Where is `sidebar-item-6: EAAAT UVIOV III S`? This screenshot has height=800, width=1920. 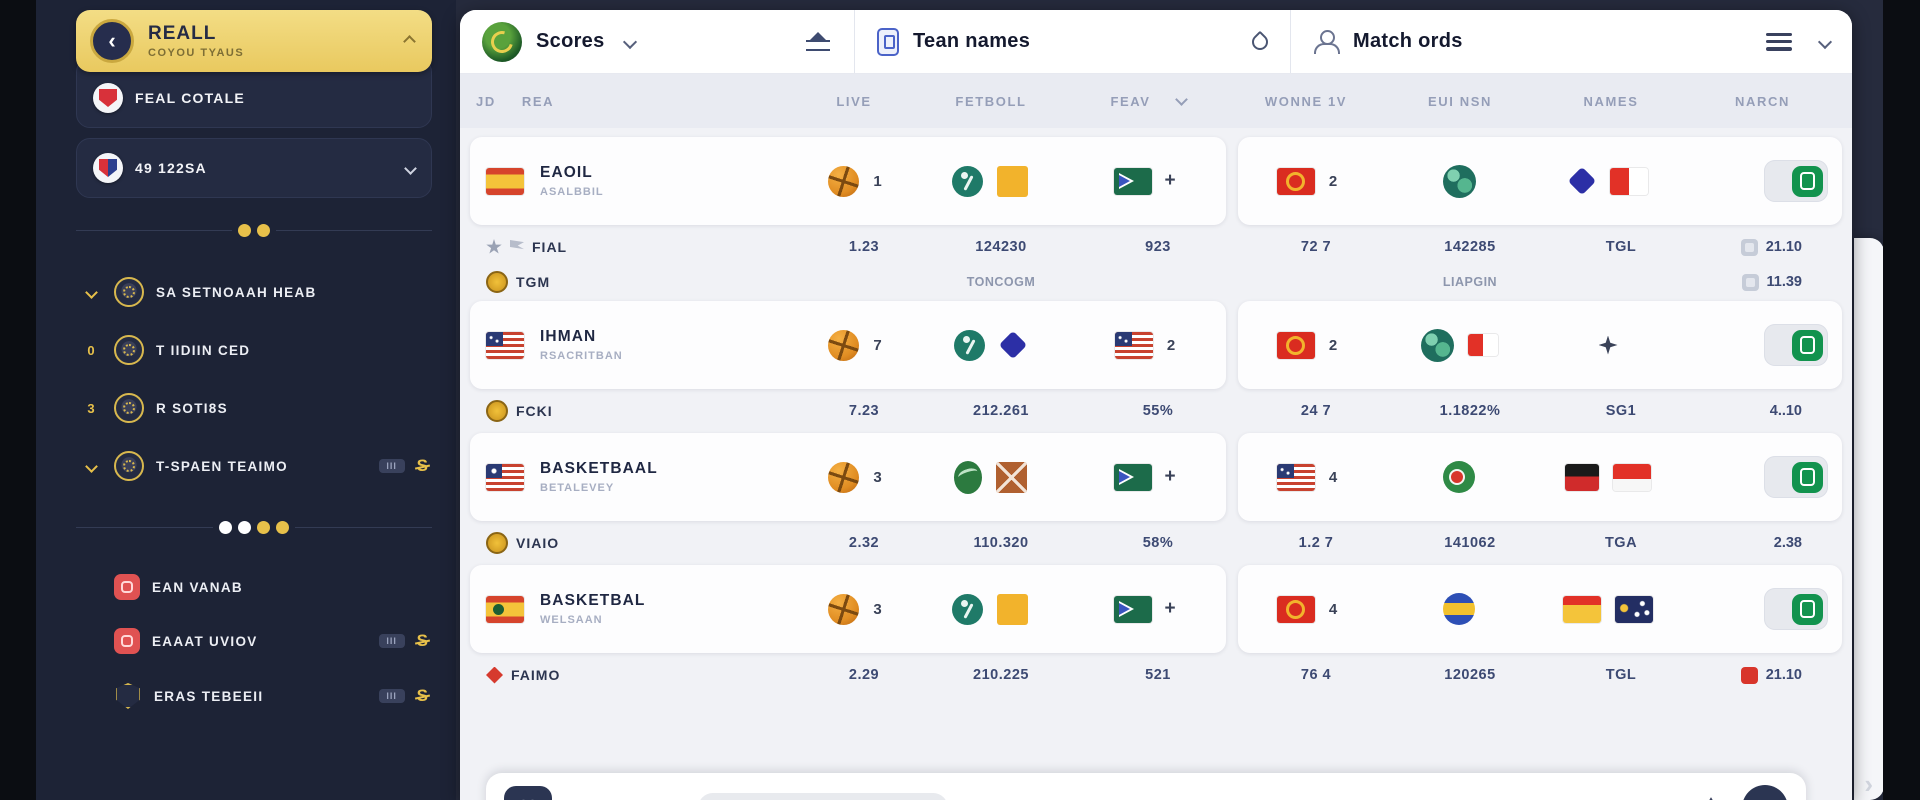
sidebar-item-6: EAAAT UVIOV III S is located at coordinates (254, 641).